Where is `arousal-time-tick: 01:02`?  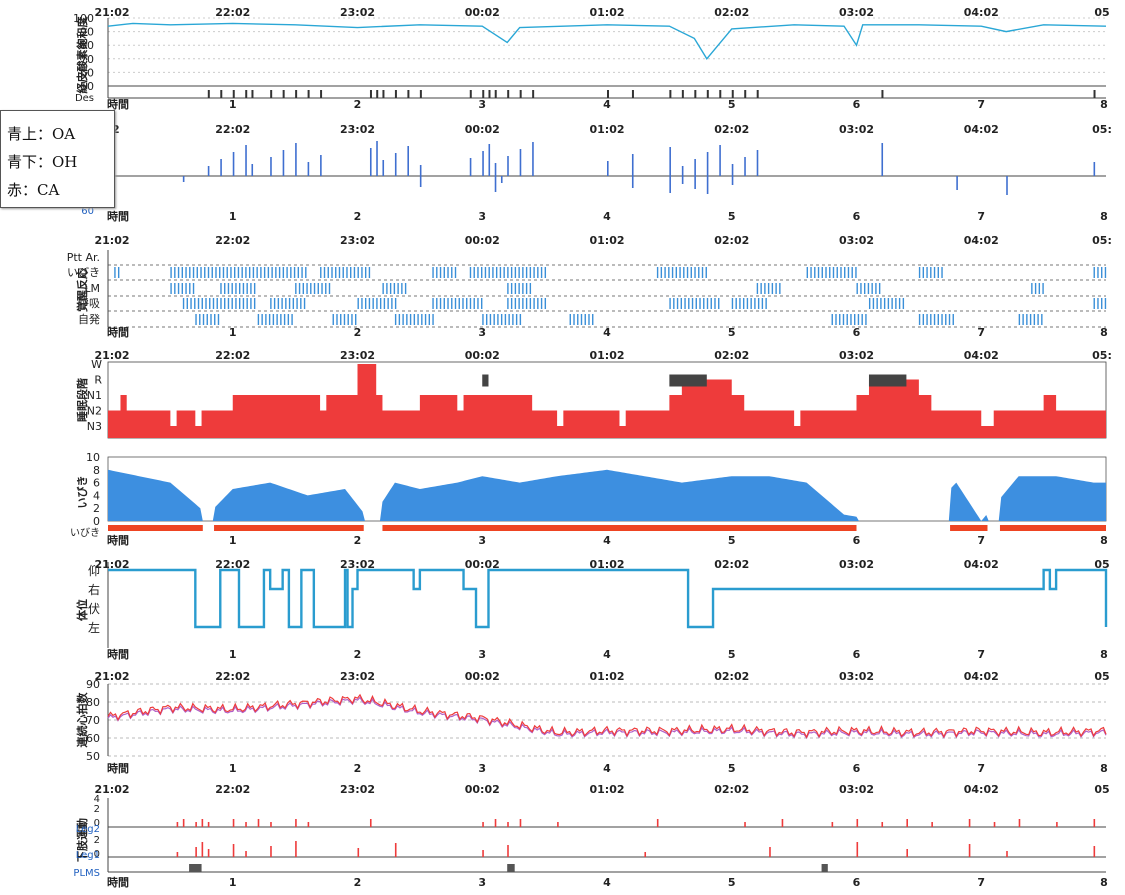
arousal-time-tick: 01:02 is located at coordinates (606, 240).